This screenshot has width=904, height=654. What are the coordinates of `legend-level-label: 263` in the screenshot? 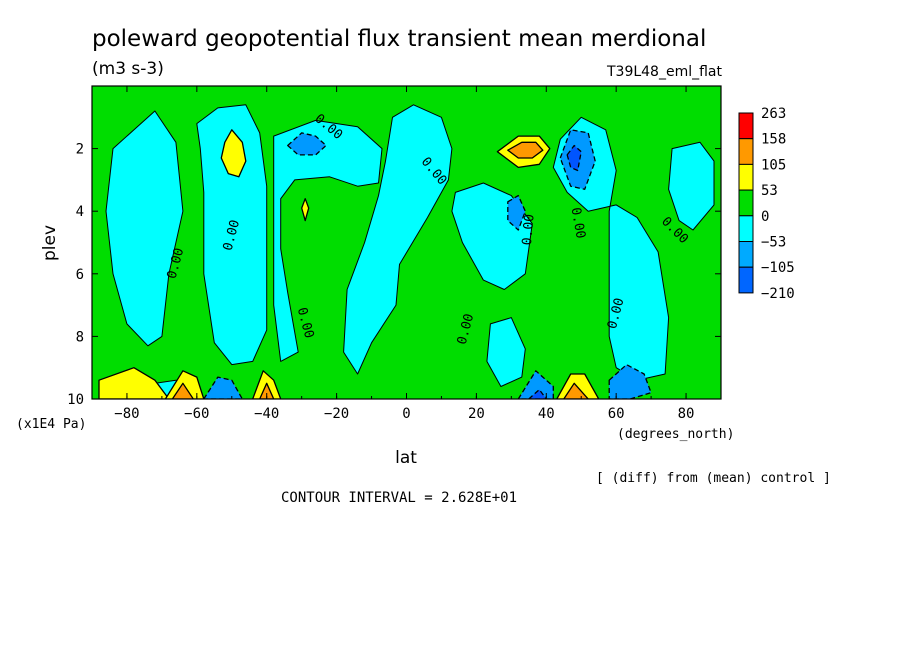 It's located at (773, 114).